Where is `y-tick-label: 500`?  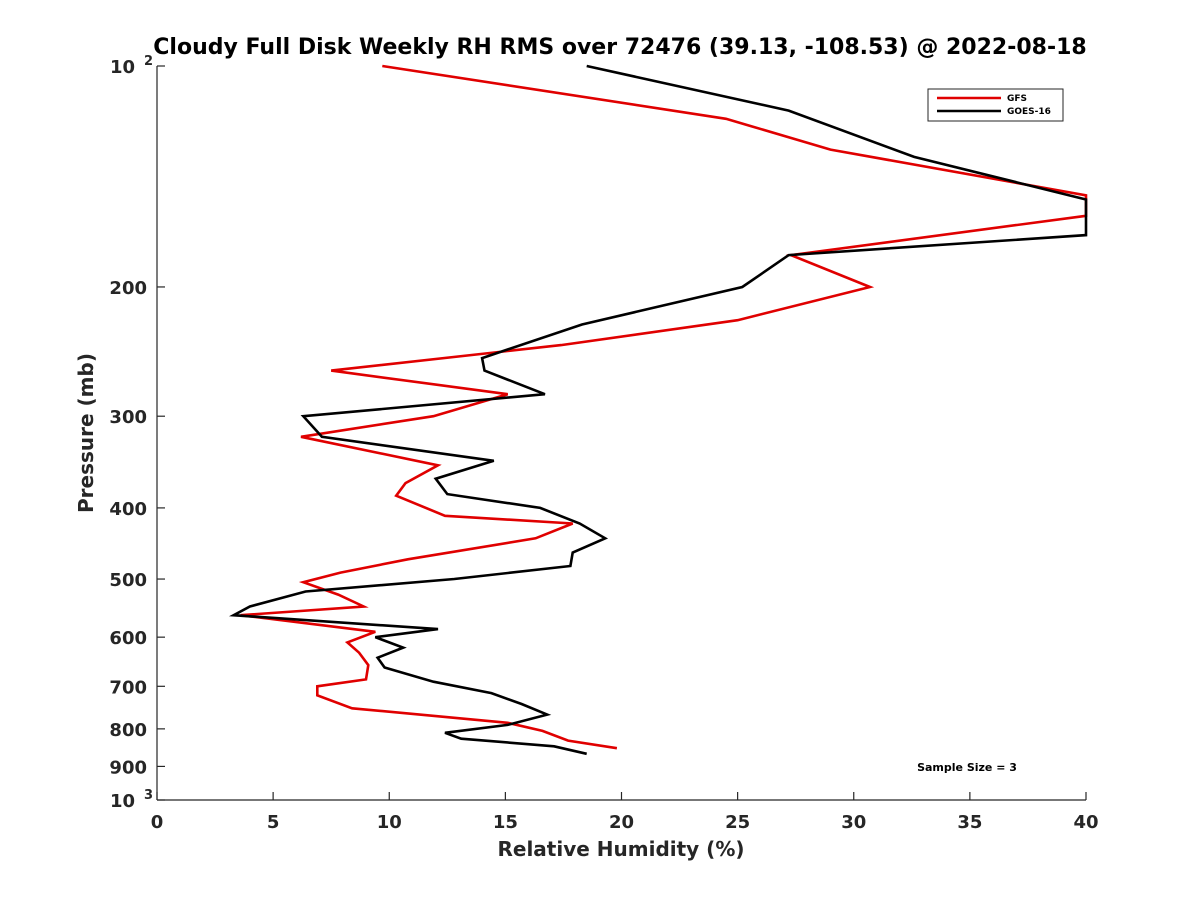
y-tick-label: 500 is located at coordinates (128, 580).